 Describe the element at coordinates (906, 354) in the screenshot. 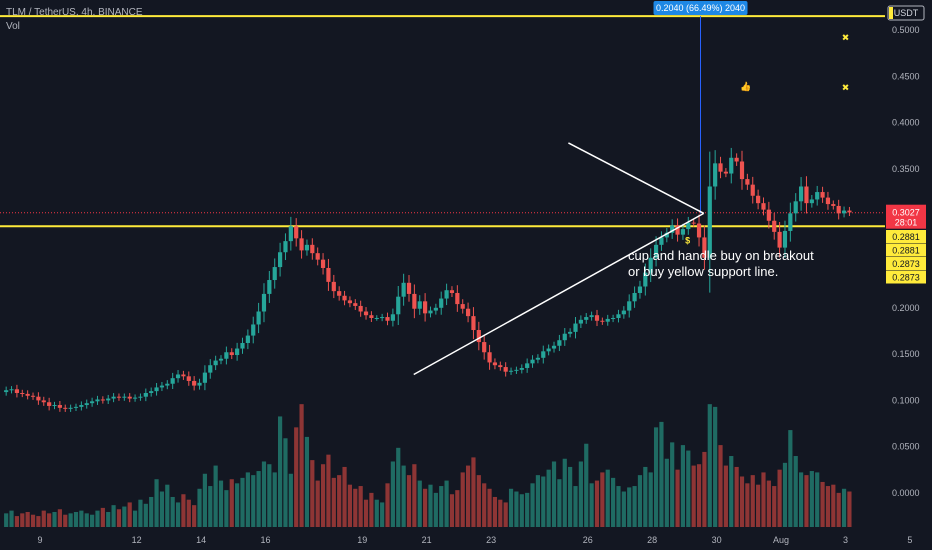

I see `y-tick-label: 0.1500` at that location.